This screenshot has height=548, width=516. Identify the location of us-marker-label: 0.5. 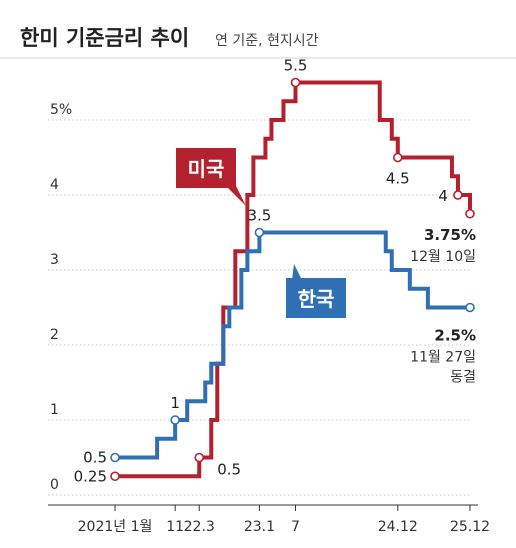
(229, 470).